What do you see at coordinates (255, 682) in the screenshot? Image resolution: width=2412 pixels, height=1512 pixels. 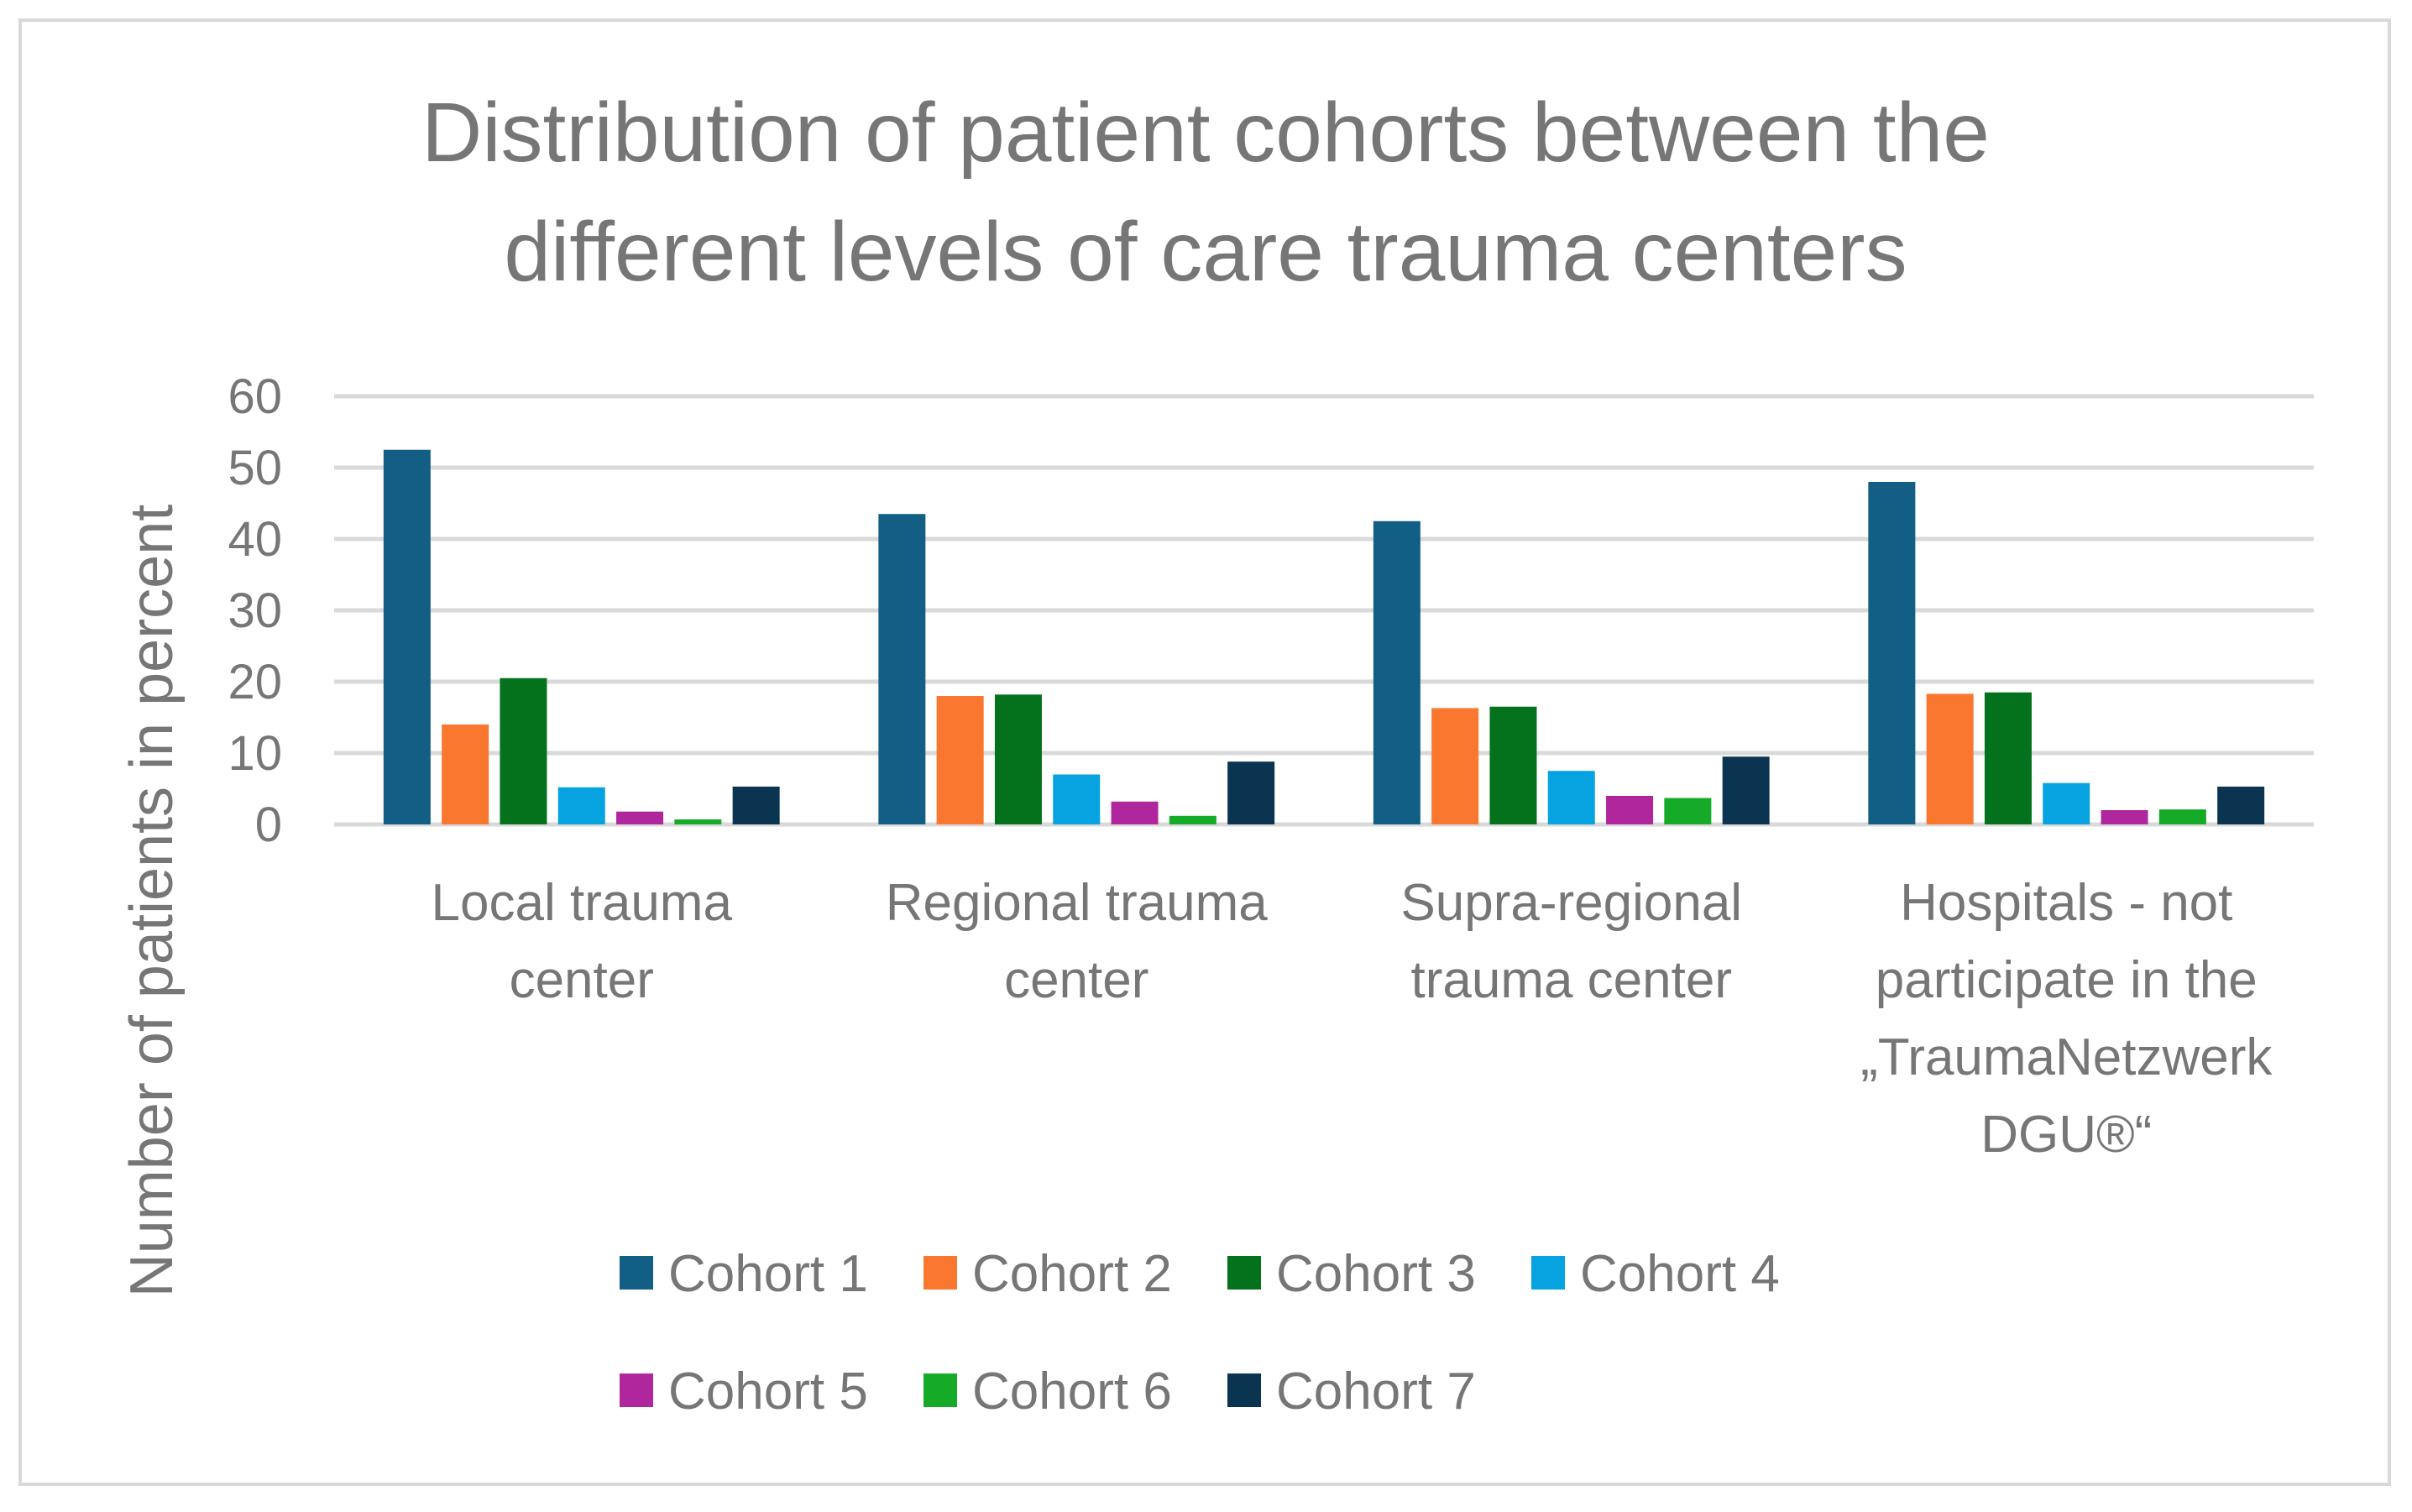 I see `y-tick-label-20: 20` at bounding box center [255, 682].